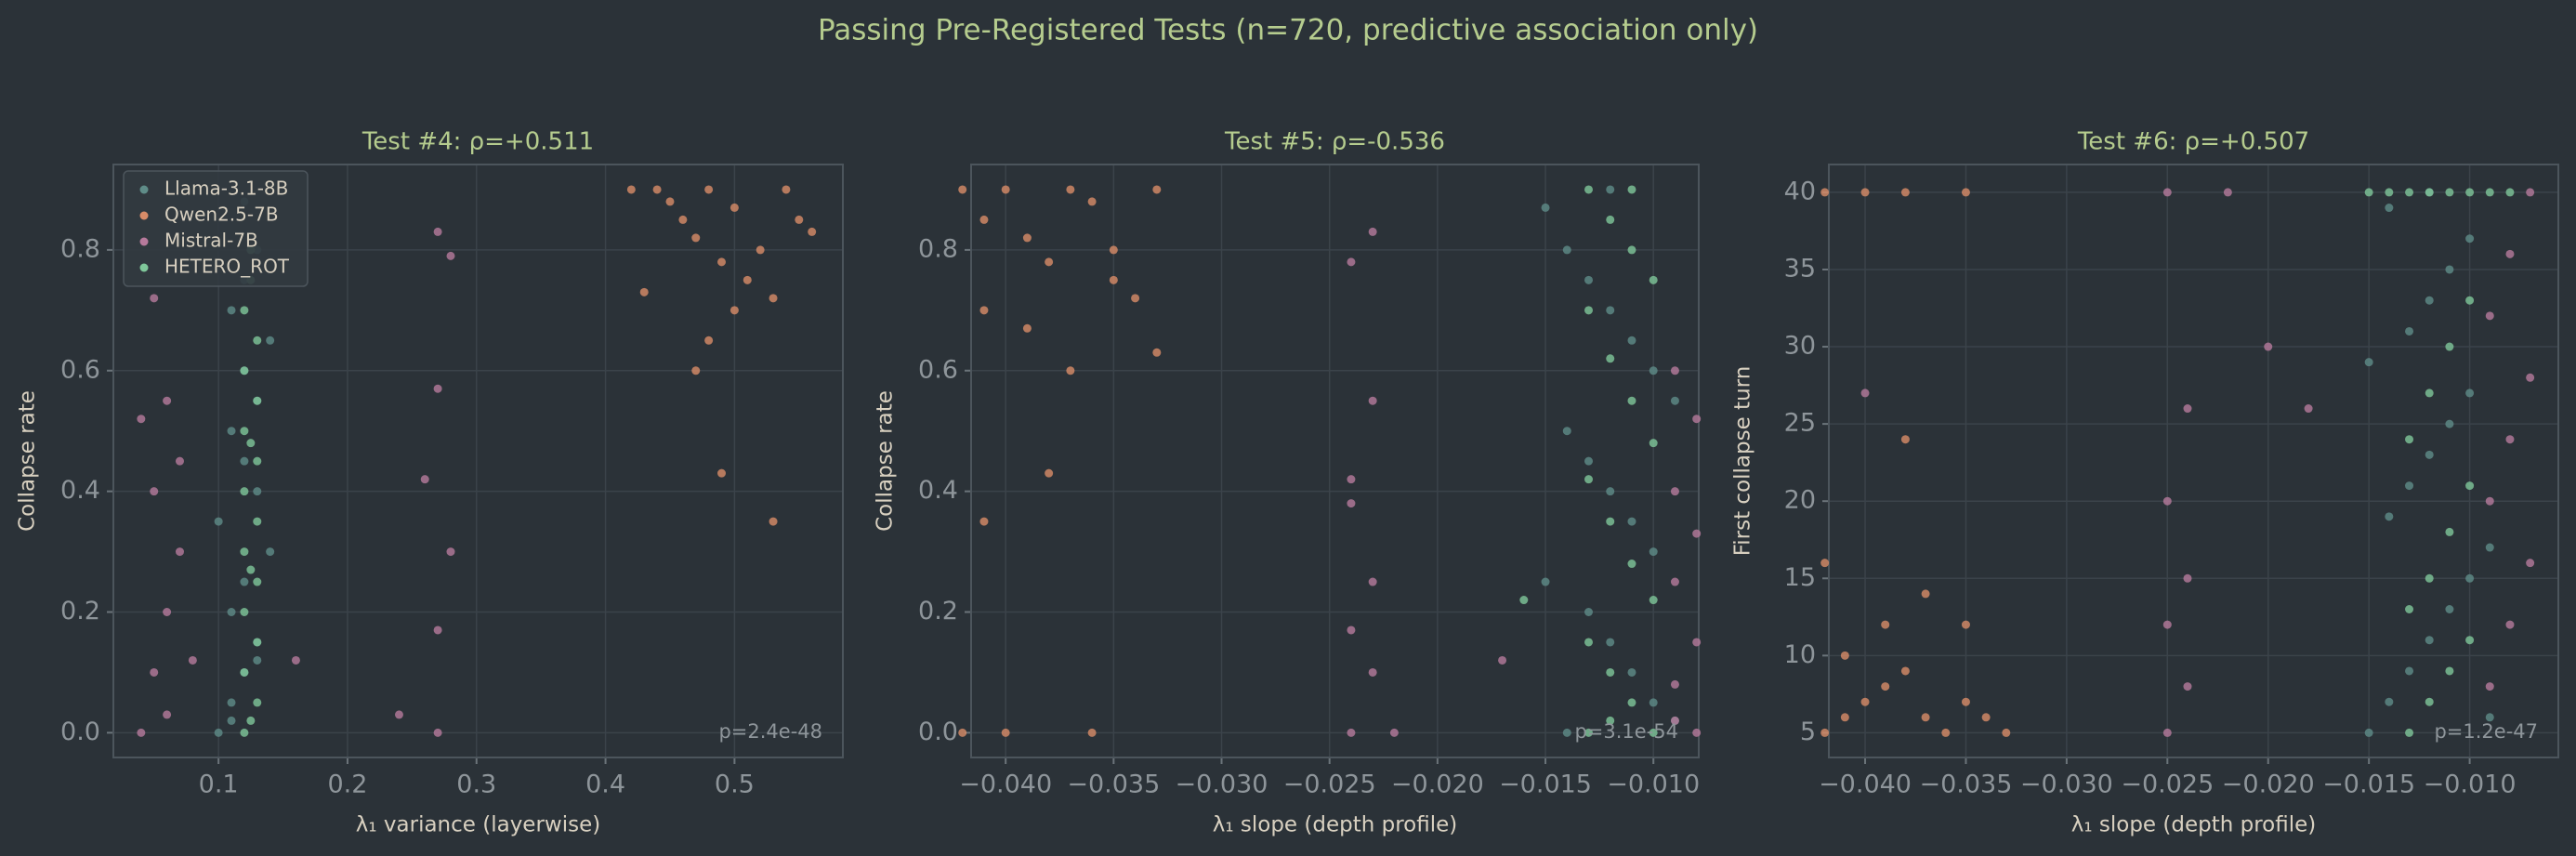 The width and height of the screenshot is (2576, 856). What do you see at coordinates (226, 189) in the screenshot?
I see `legend-label: Llama-3.1-8B` at bounding box center [226, 189].